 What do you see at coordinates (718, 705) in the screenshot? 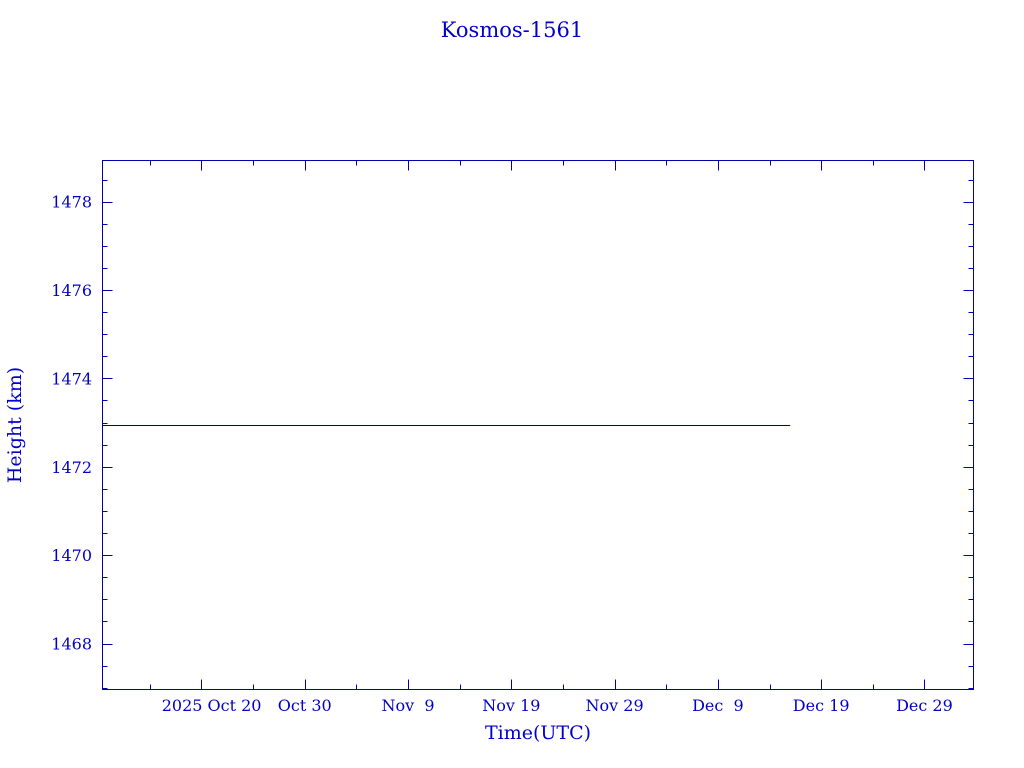
I see `x-tick-label: Dec 9` at bounding box center [718, 705].